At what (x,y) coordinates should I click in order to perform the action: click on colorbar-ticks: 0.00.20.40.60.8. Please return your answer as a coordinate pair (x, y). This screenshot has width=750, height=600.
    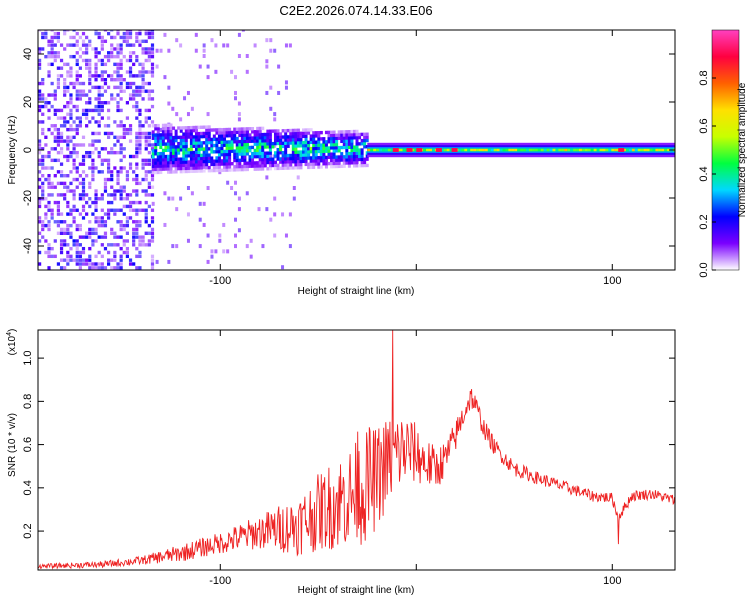
    Looking at the image, I should click on (707, 174).